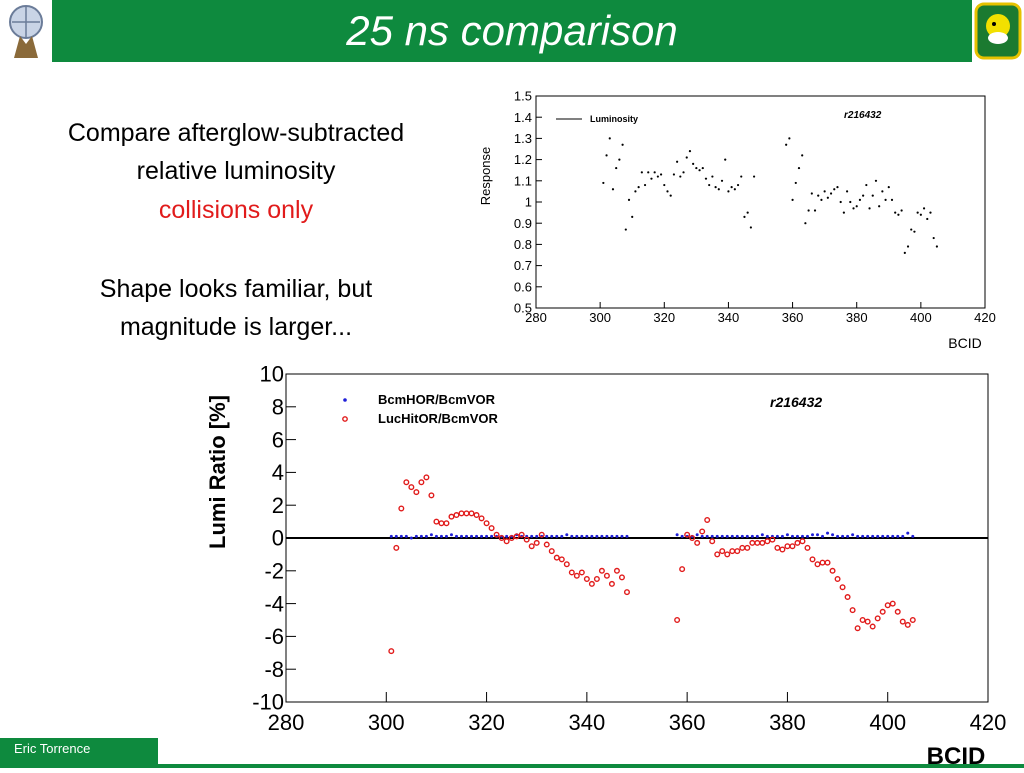  Describe the element at coordinates (998, 31) in the screenshot. I see `duck-logo` at that location.